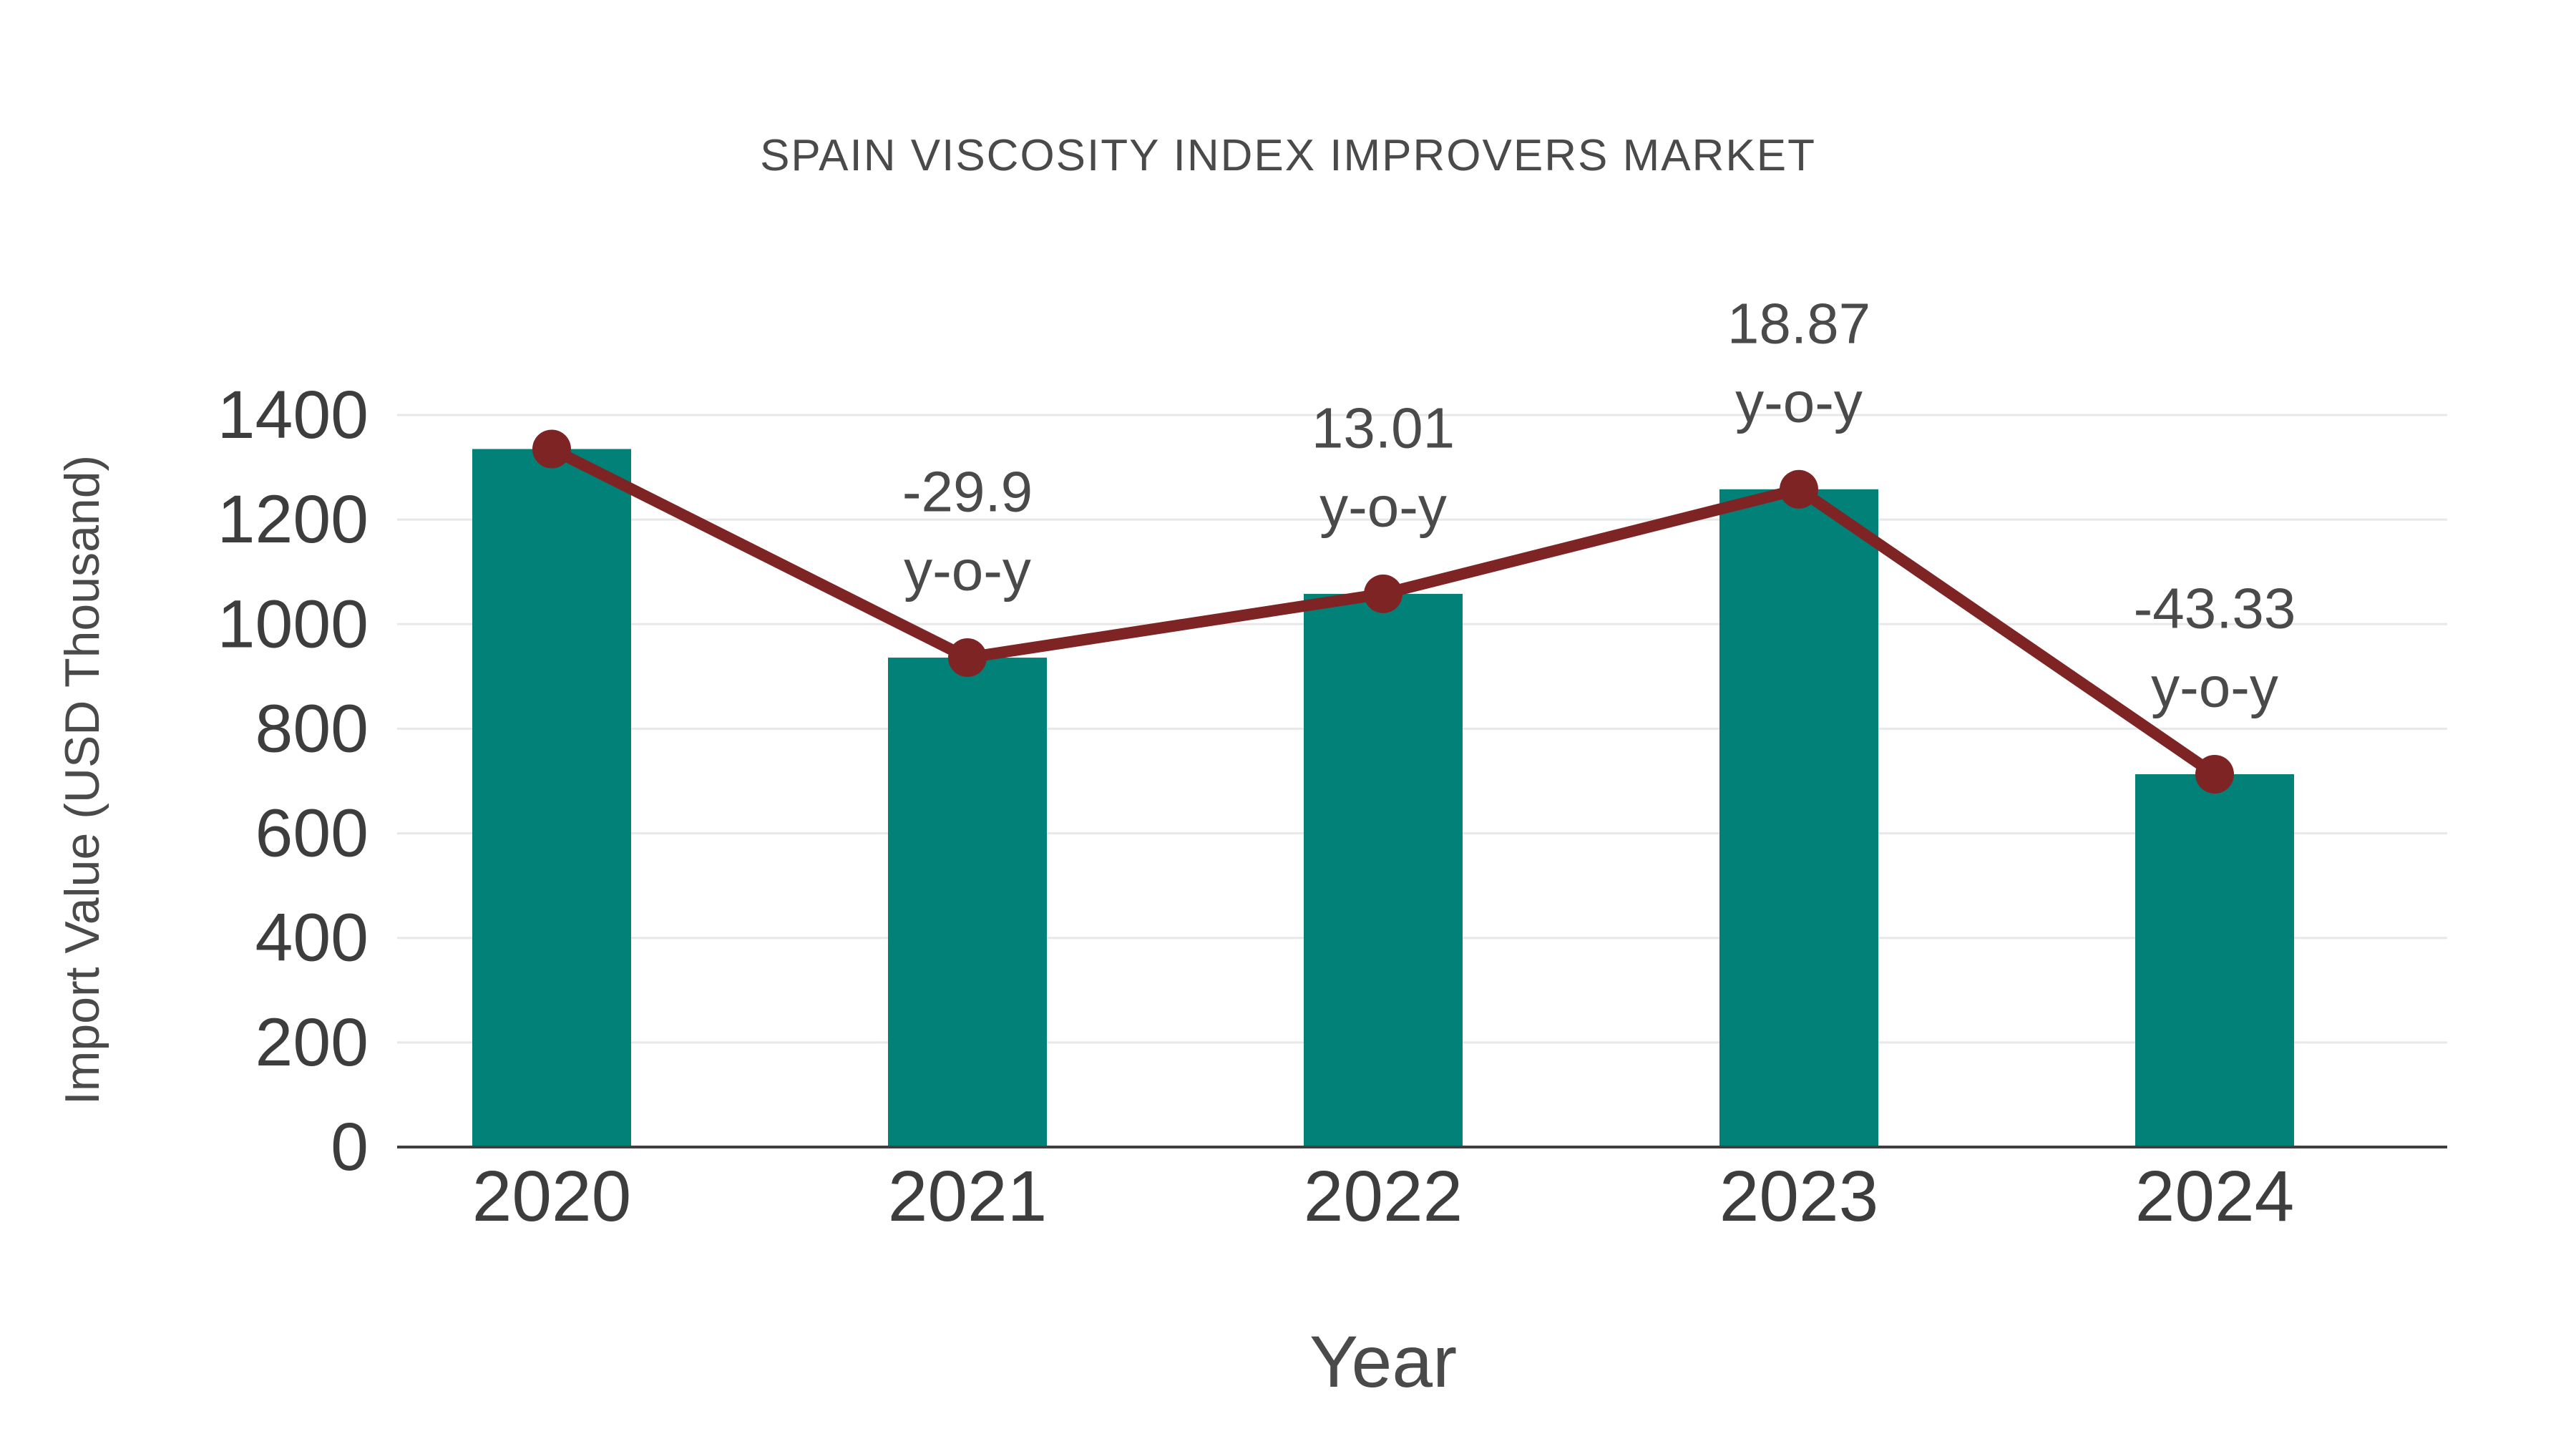 This screenshot has width=2576, height=1449. I want to click on annotation-2022-unit: y-o-y, so click(1383, 506).